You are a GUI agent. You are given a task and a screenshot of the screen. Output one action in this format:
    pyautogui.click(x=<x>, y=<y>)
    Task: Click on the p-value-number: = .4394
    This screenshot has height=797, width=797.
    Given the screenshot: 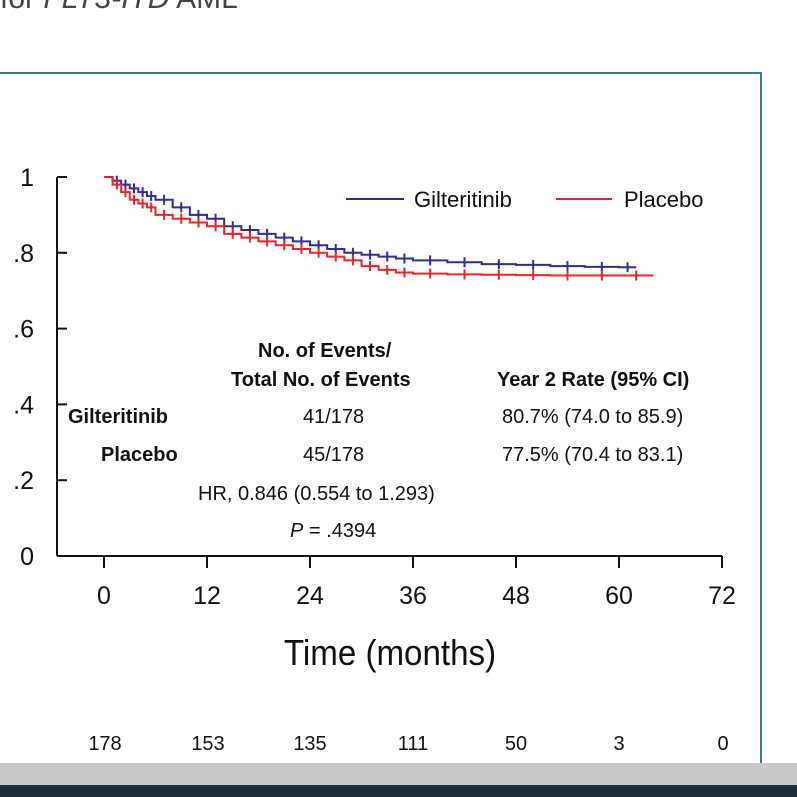 What is the action you would take?
    pyautogui.click(x=340, y=531)
    